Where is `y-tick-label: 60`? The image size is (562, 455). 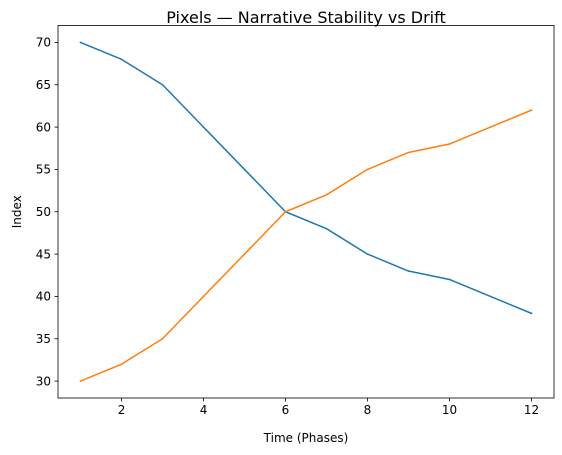
y-tick-label: 60 is located at coordinates (43, 127).